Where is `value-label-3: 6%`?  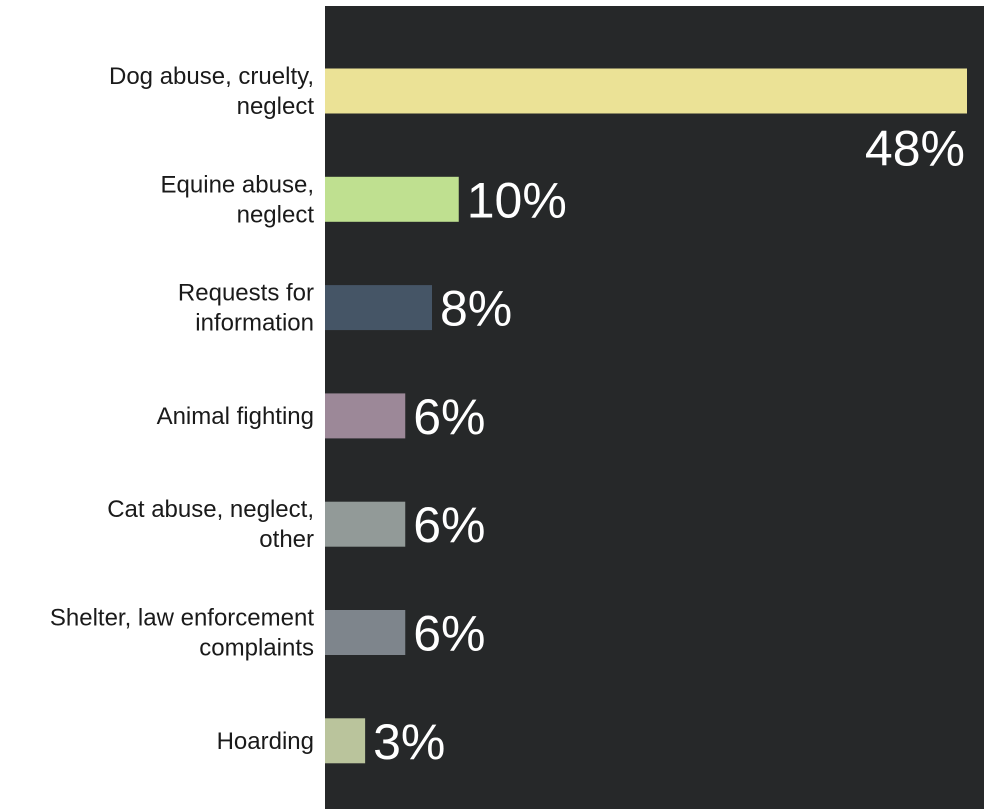
value-label-3: 6% is located at coordinates (449, 417).